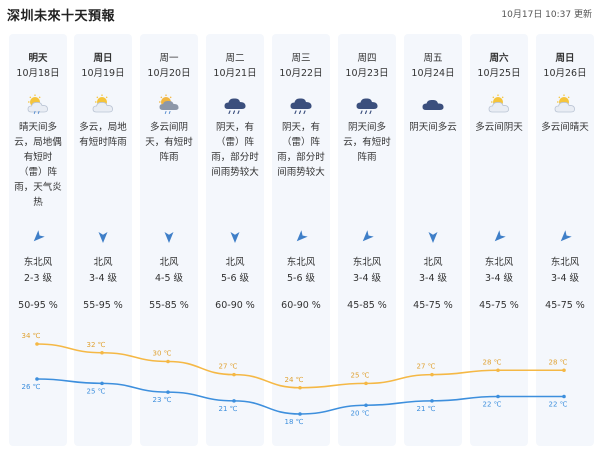 The width and height of the screenshot is (600, 453). I want to click on page-title: 深圳未來十天預報, so click(61, 16).